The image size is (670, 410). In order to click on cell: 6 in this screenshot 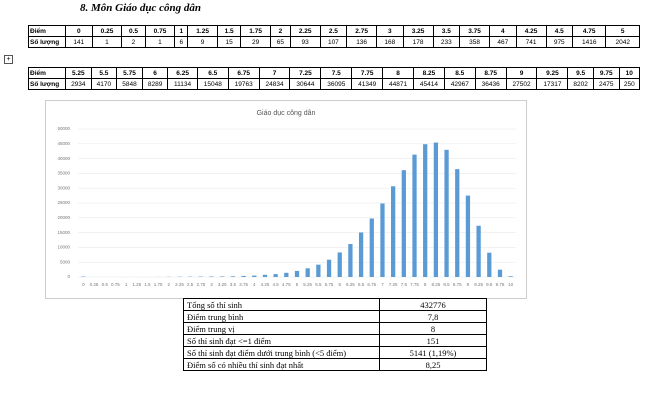, I will do `click(181, 42)`.